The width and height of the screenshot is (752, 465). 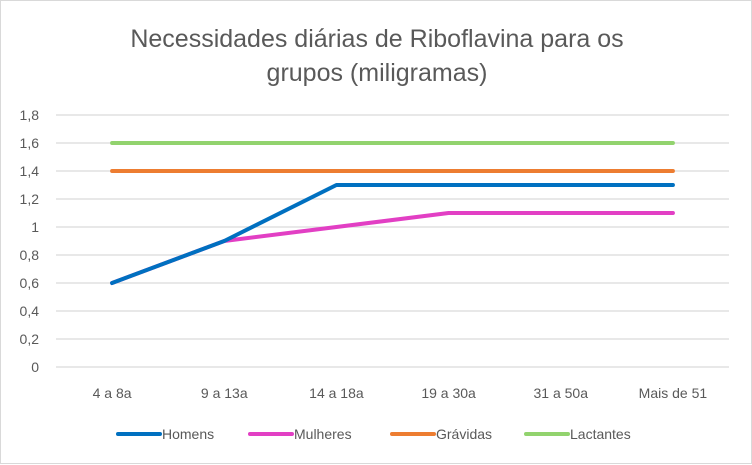 I want to click on legend-label-lactantes: Lactantes, so click(x=600, y=434).